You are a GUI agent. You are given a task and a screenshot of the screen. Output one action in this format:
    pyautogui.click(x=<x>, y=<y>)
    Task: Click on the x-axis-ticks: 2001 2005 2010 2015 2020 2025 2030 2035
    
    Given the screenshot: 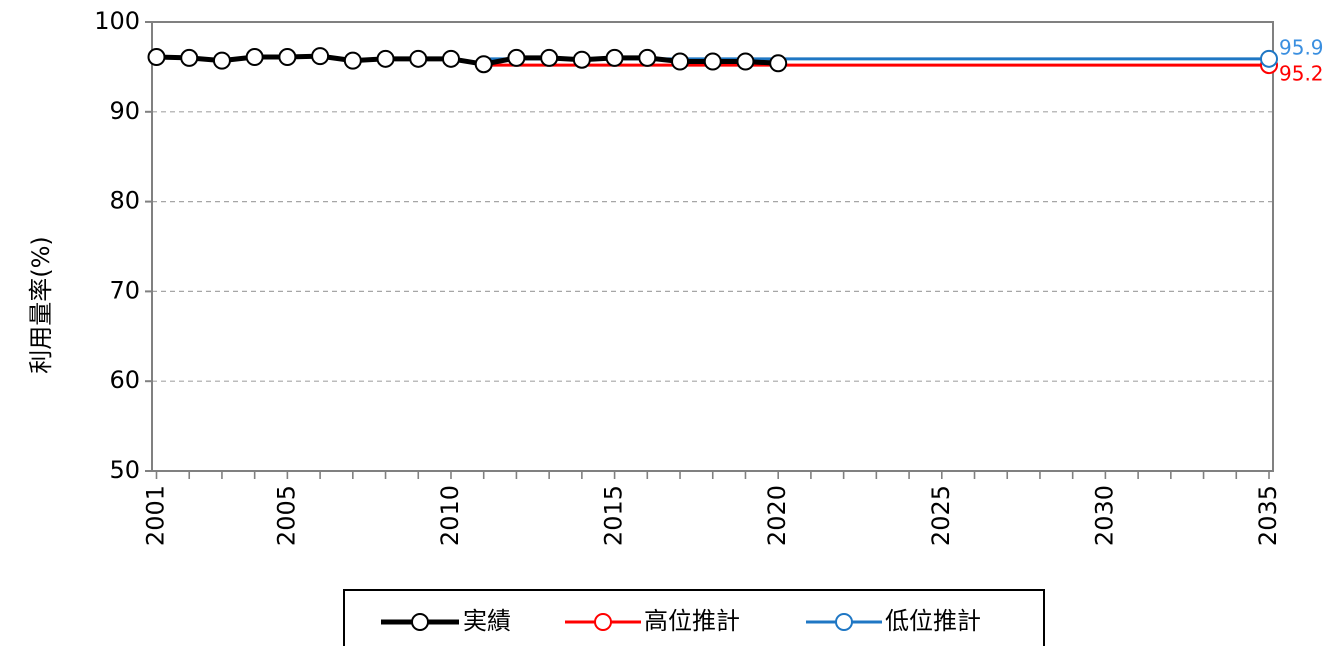 What is the action you would take?
    pyautogui.click(x=712, y=508)
    